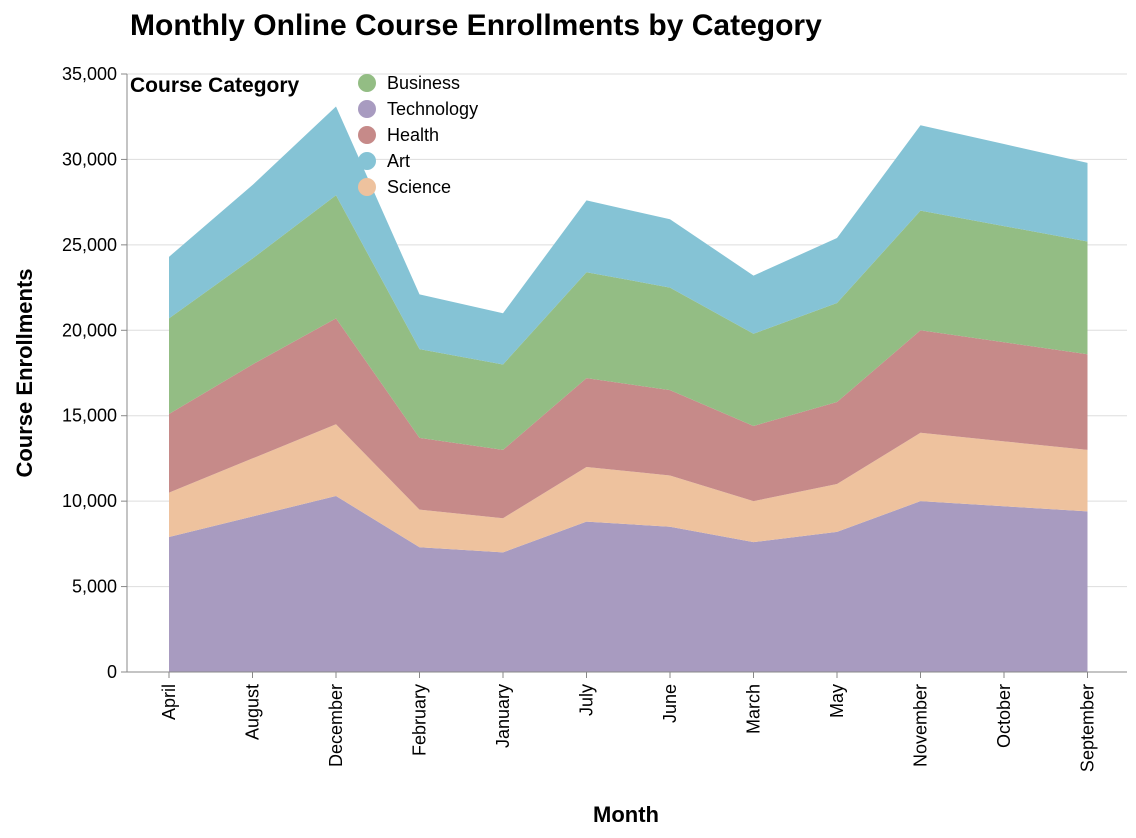 The image size is (1136, 838). What do you see at coordinates (89, 416) in the screenshot?
I see `y-tick-label-3: 15,000` at bounding box center [89, 416].